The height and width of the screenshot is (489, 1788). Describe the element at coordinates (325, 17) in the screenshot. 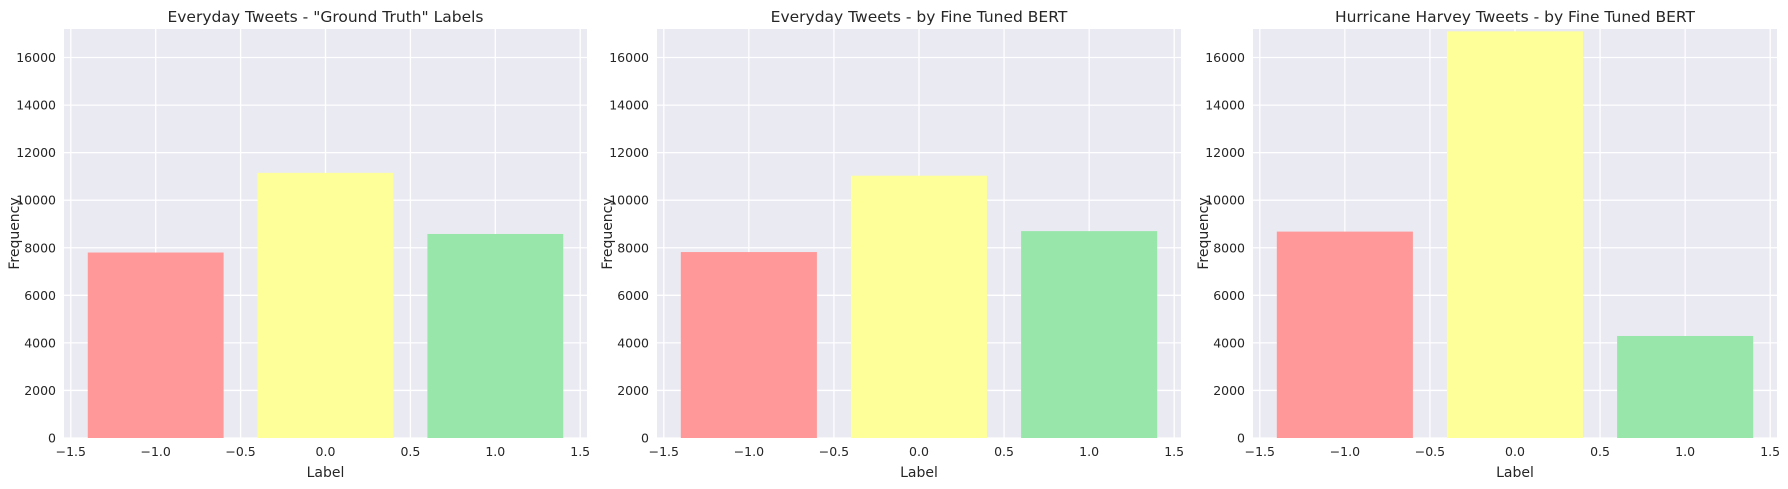

I see `chart-title: Everyday Tweets - "Ground Truth" Labels` at that location.